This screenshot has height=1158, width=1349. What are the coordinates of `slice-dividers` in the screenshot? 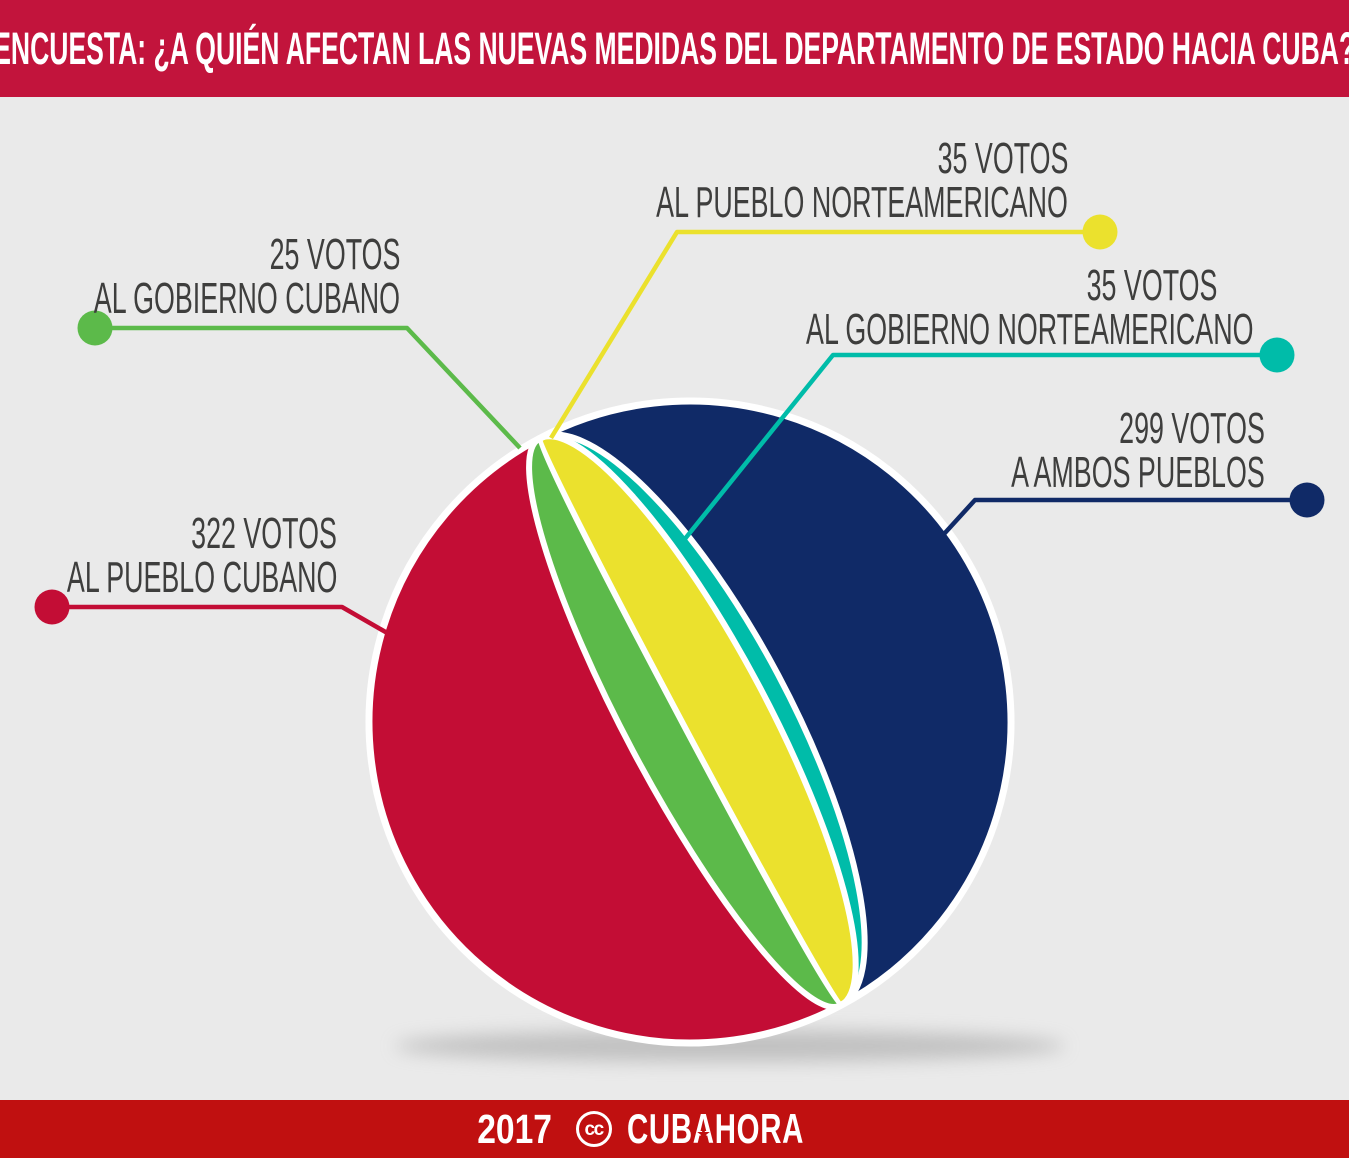 It's located at (697, 720).